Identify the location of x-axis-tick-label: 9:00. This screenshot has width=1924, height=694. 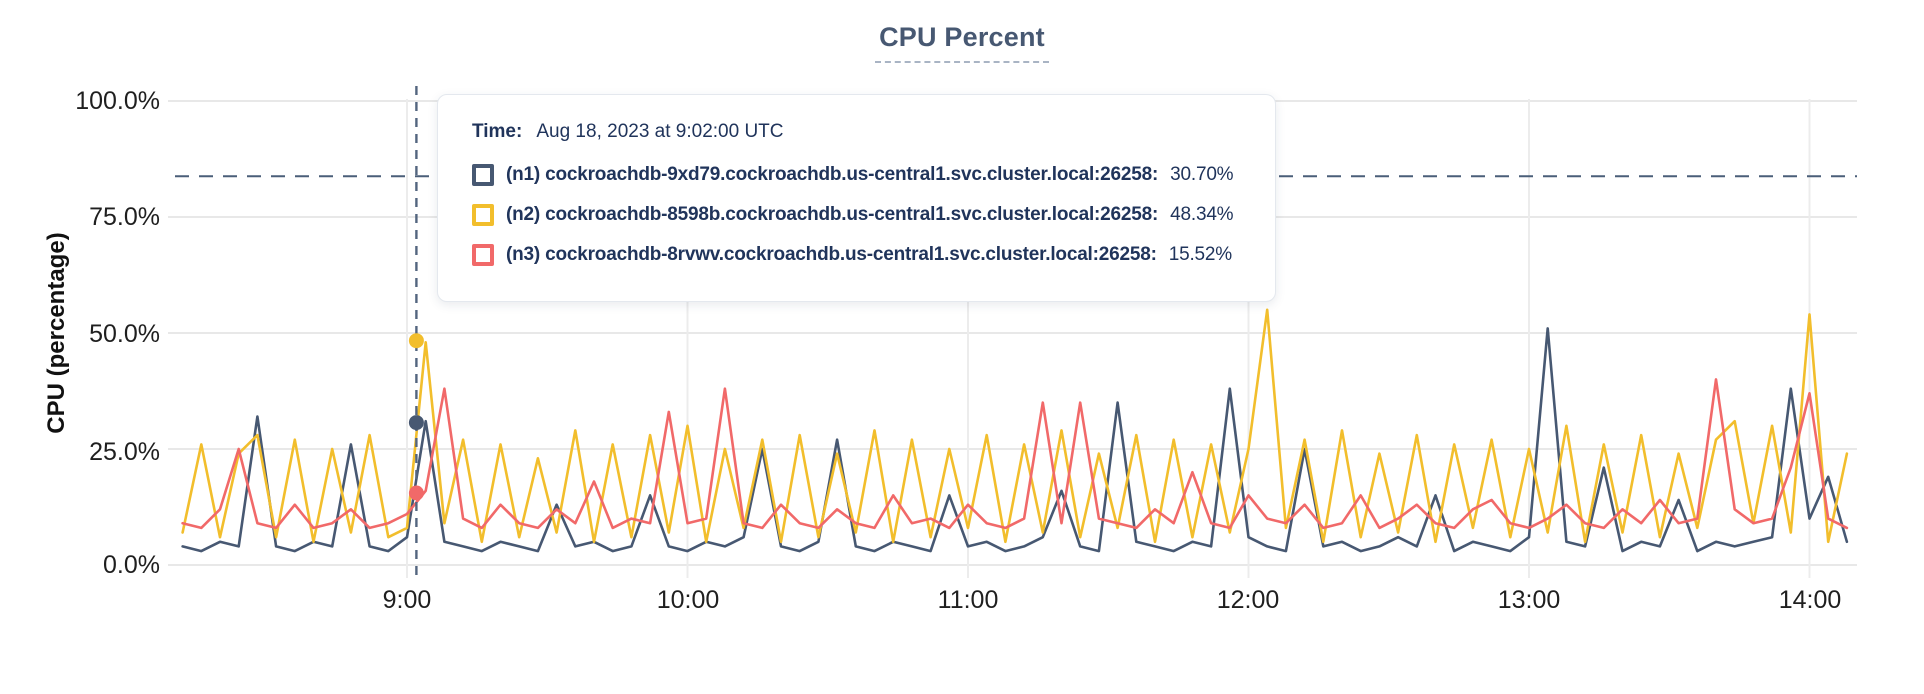
(407, 600).